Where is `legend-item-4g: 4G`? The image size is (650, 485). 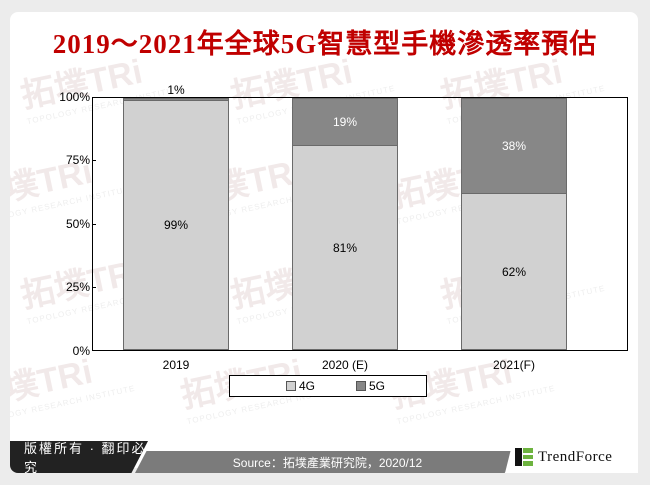
legend-item-4g: 4G is located at coordinates (300, 386).